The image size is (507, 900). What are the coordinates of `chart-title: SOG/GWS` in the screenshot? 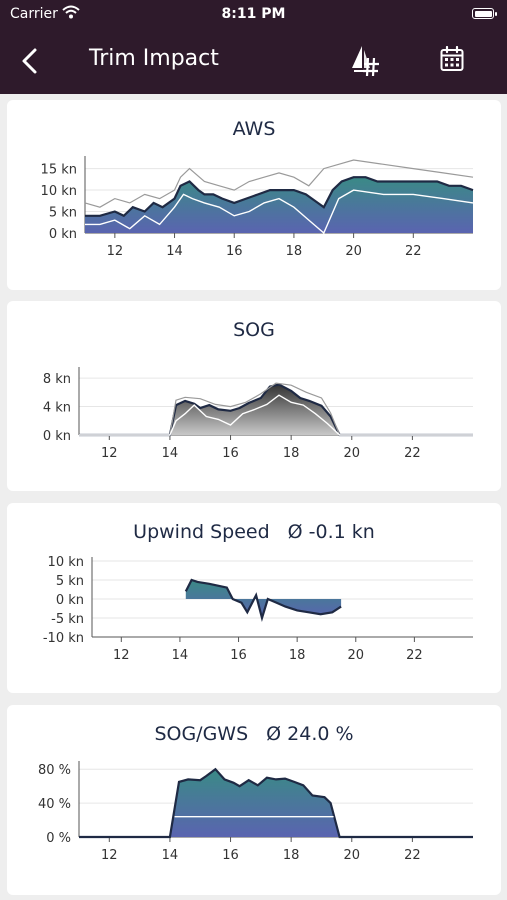 It's located at (201, 734).